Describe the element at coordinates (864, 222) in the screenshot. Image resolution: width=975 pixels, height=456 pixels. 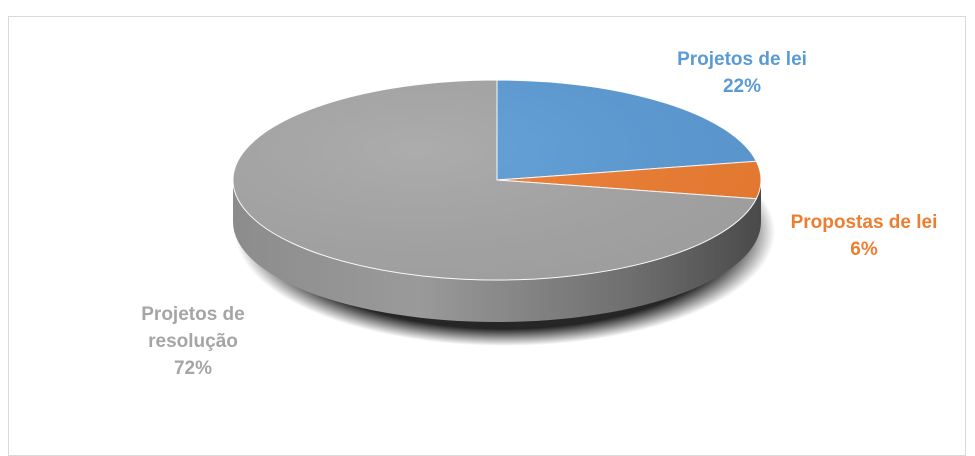
I see `data-label-name: Propostas de lei` at that location.